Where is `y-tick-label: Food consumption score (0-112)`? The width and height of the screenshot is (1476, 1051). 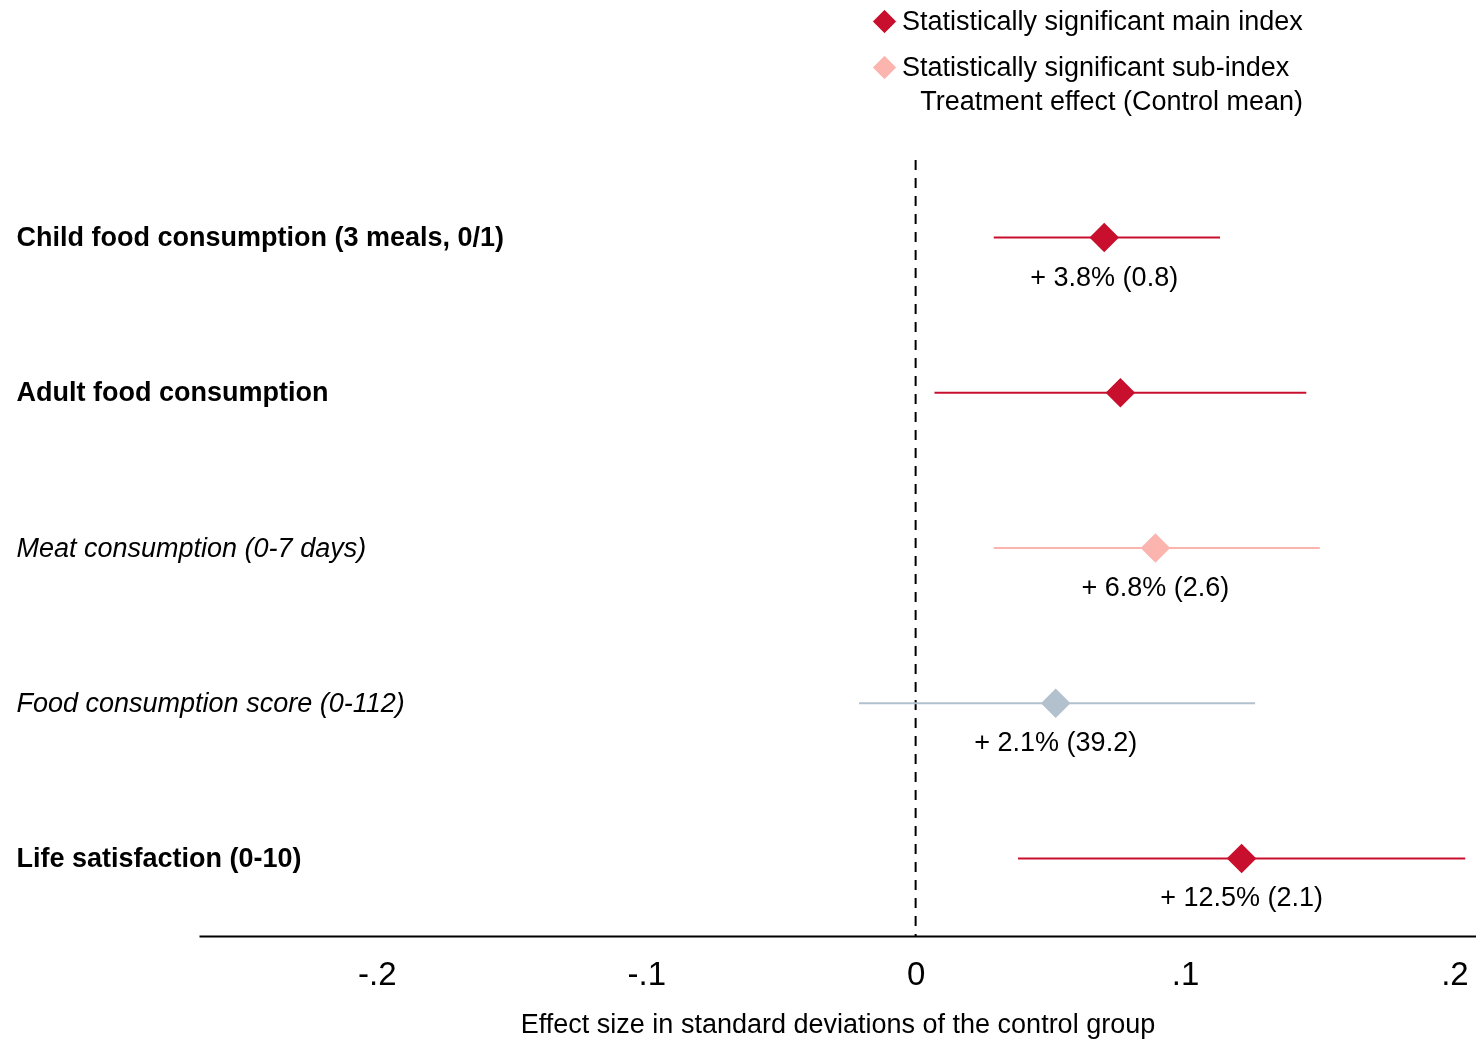 y-tick-label: Food consumption score (0-112) is located at coordinates (210, 702).